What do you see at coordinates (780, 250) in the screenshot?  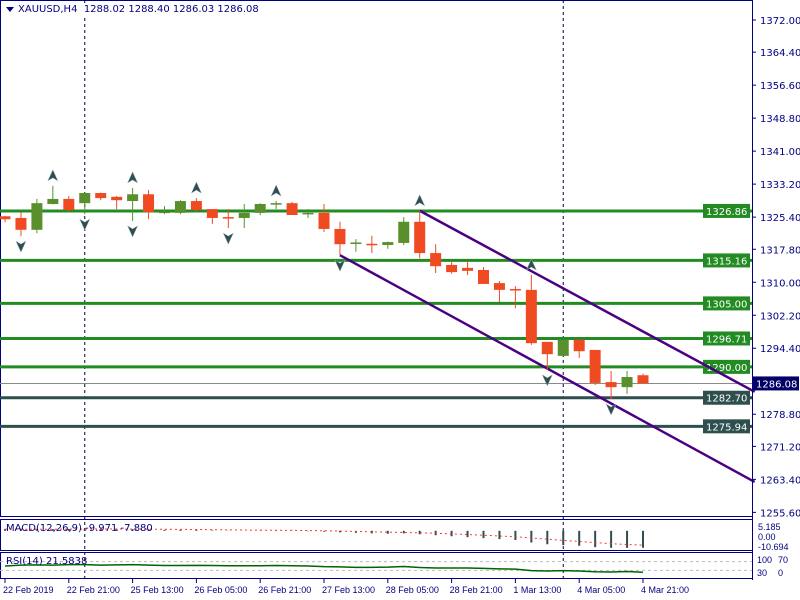 I see `price-tick-label: 1317.80` at bounding box center [780, 250].